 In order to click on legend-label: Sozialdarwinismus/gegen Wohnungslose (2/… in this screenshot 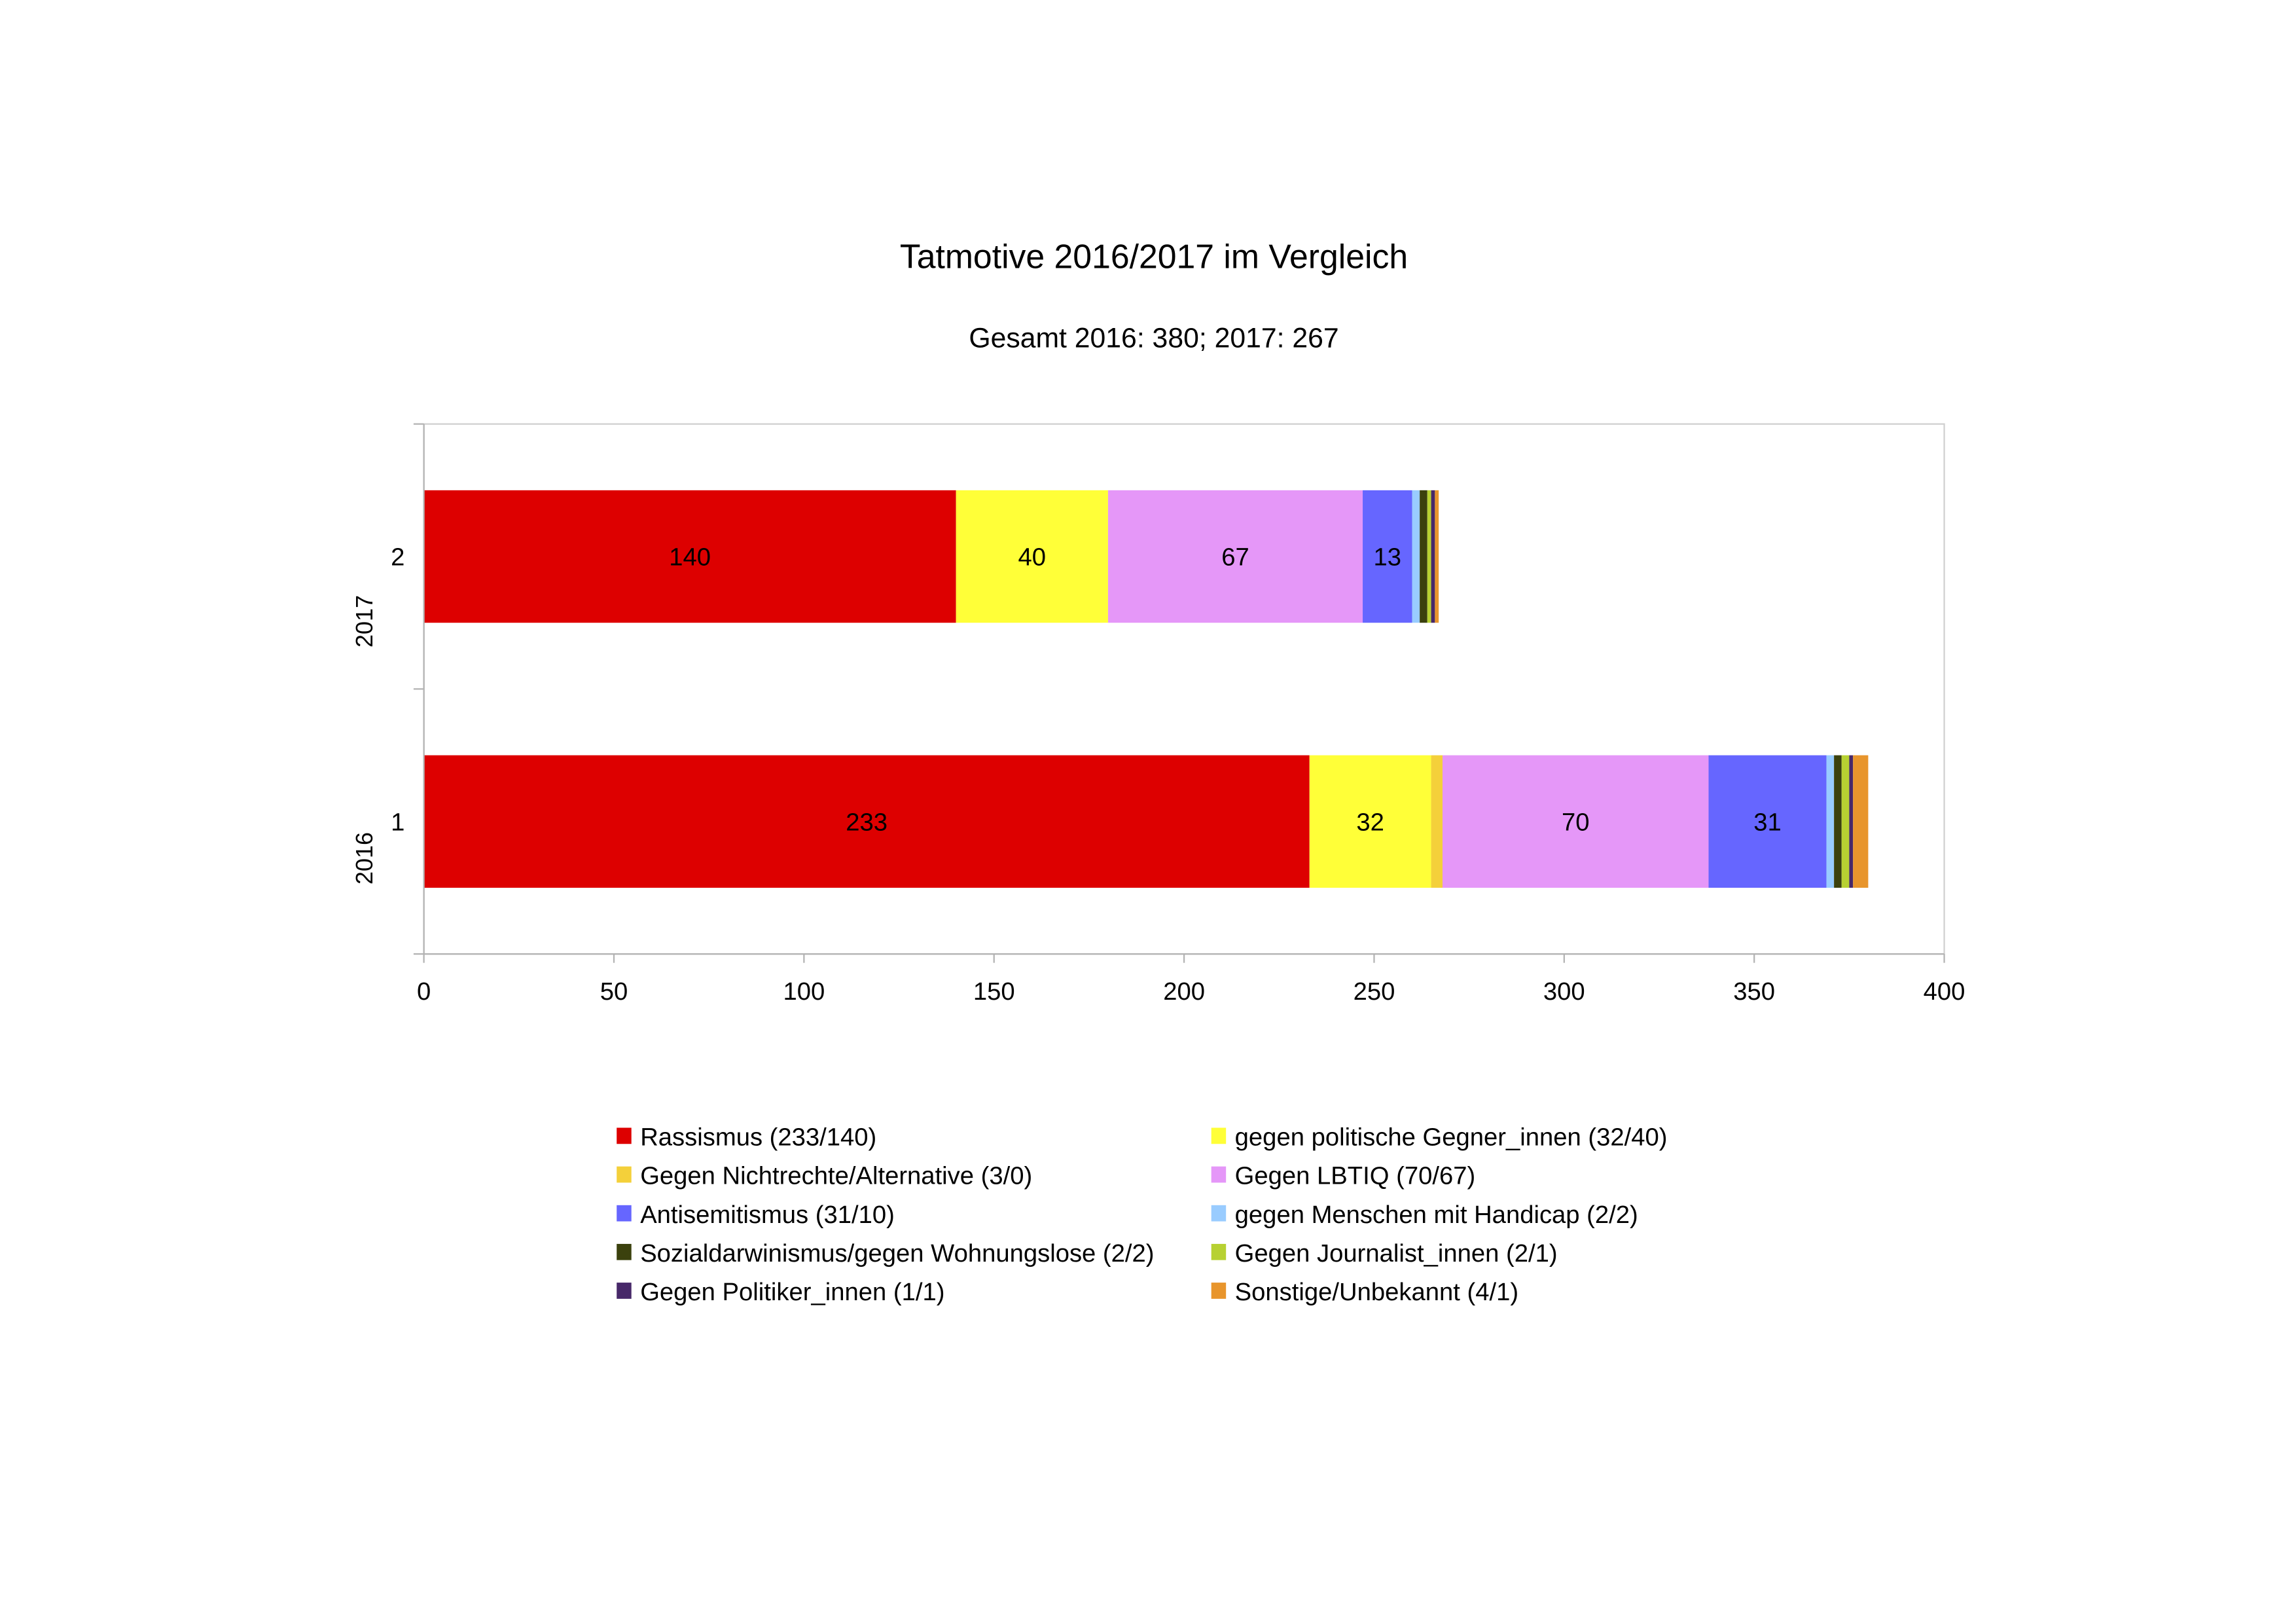, I will do `click(897, 1253)`.